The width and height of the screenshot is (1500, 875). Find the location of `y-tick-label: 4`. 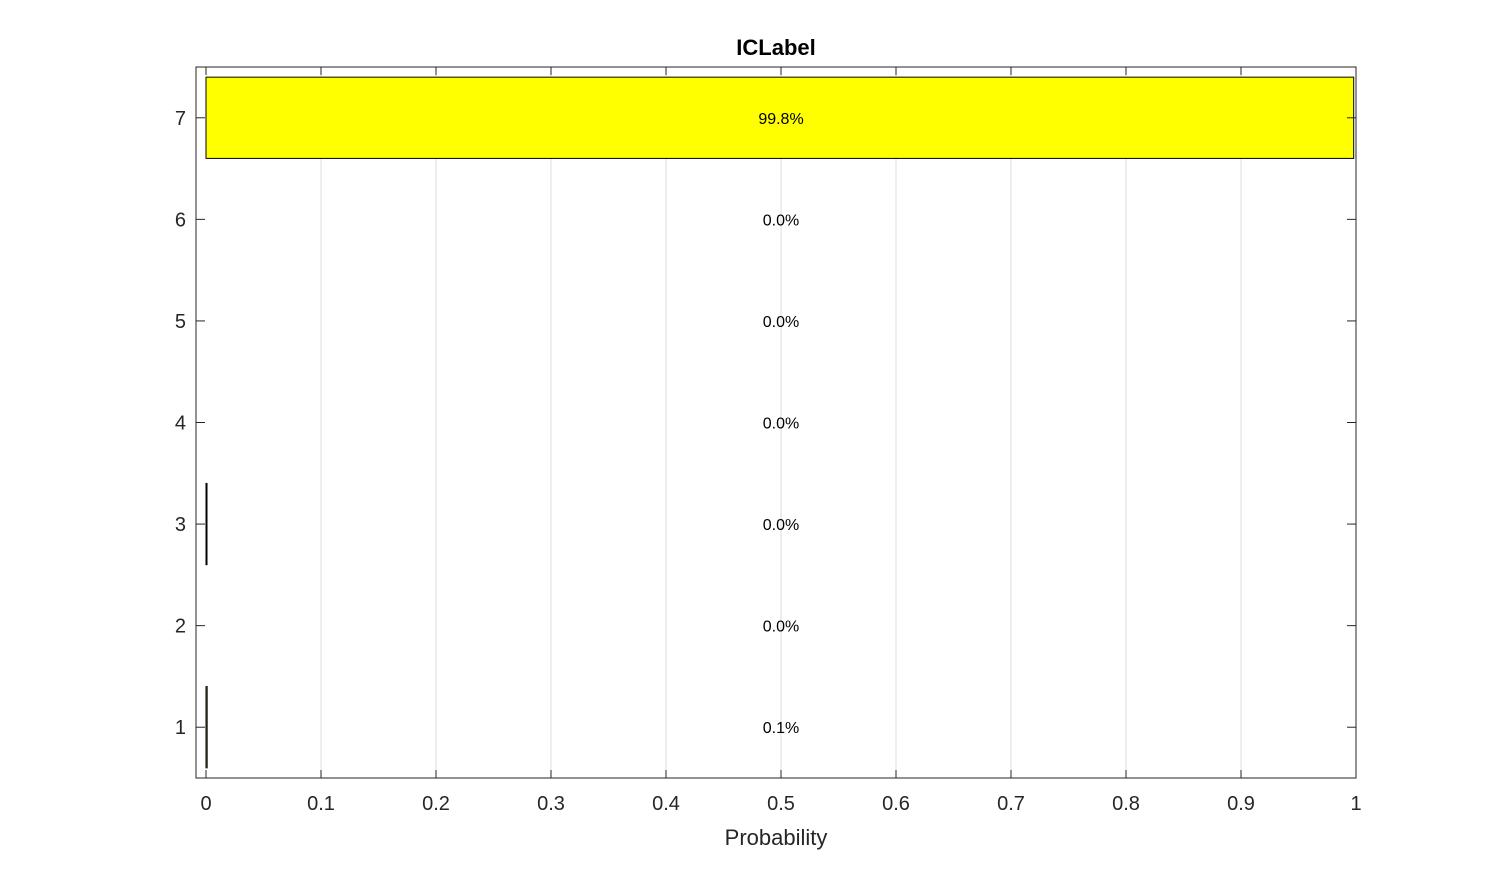

y-tick-label: 4 is located at coordinates (180, 424).